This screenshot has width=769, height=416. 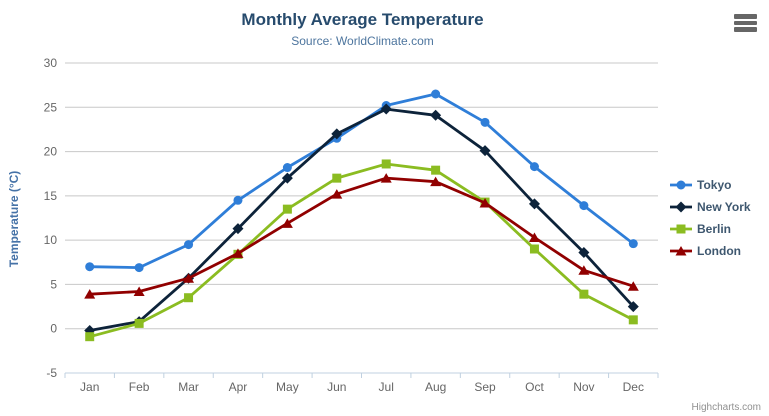 I want to click on x-axis-label: Jan, so click(x=89, y=387).